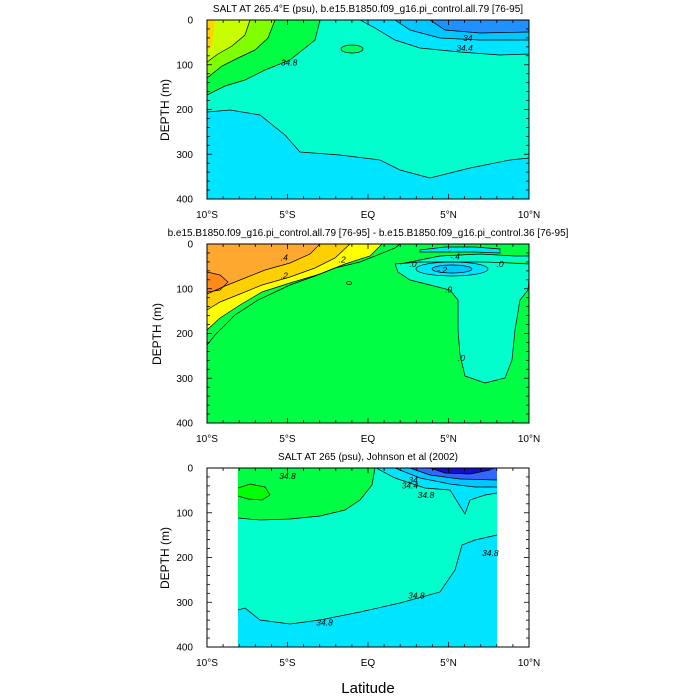 This screenshot has height=700, width=700. What do you see at coordinates (463, 471) in the screenshot?
I see `panel3-fill-deep-blue` at bounding box center [463, 471].